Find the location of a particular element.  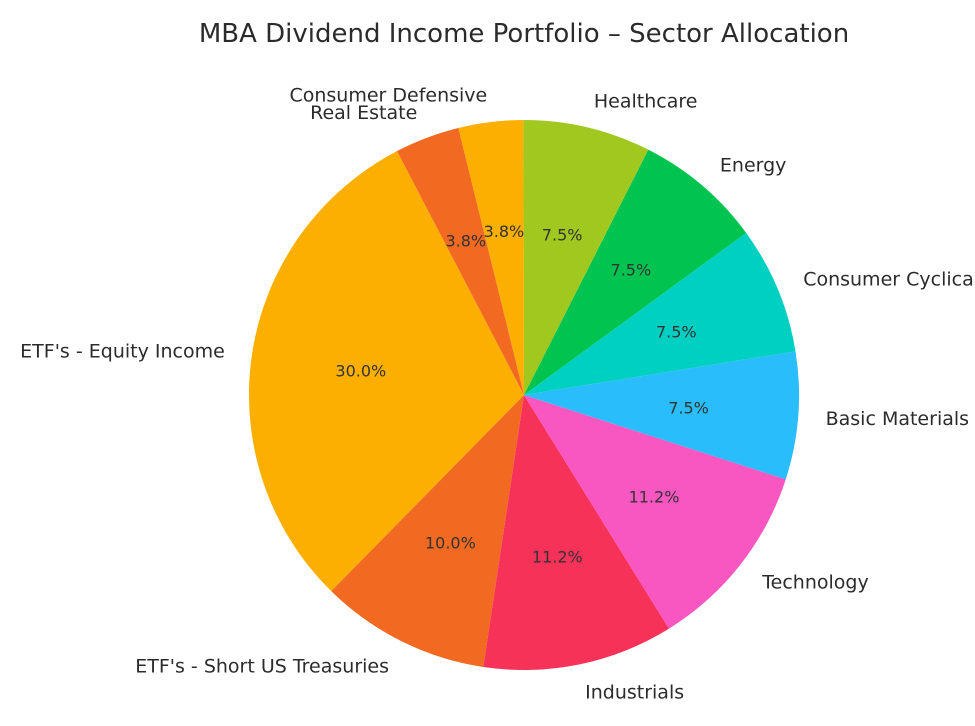

pct-label-industrials: 11.2% is located at coordinates (557, 557).